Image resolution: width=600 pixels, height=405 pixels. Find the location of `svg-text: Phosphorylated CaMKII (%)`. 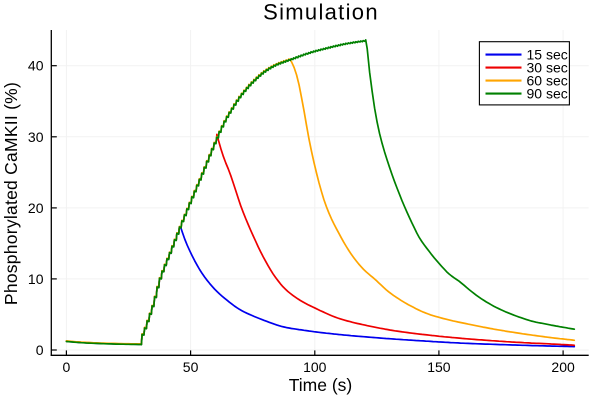

svg-text: Phosphorylated CaMKII (%) is located at coordinates (11, 193).